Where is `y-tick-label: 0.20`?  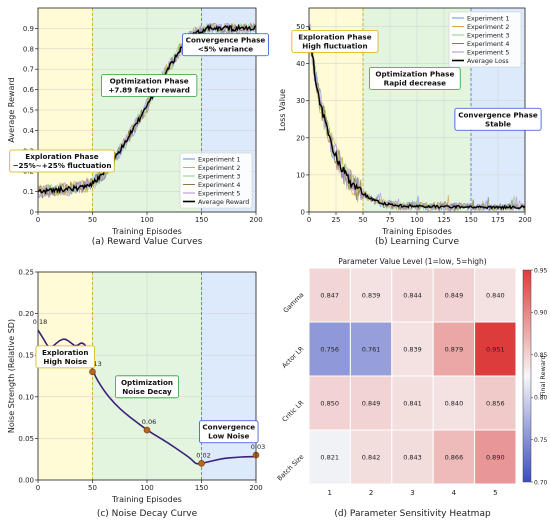
y-tick-label: 0.20 is located at coordinates (26, 314).